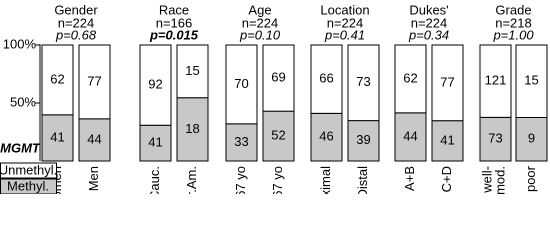 The width and height of the screenshot is (550, 240). What do you see at coordinates (174, 34) in the screenshot?
I see `group-p: p=0.015` at bounding box center [174, 34].